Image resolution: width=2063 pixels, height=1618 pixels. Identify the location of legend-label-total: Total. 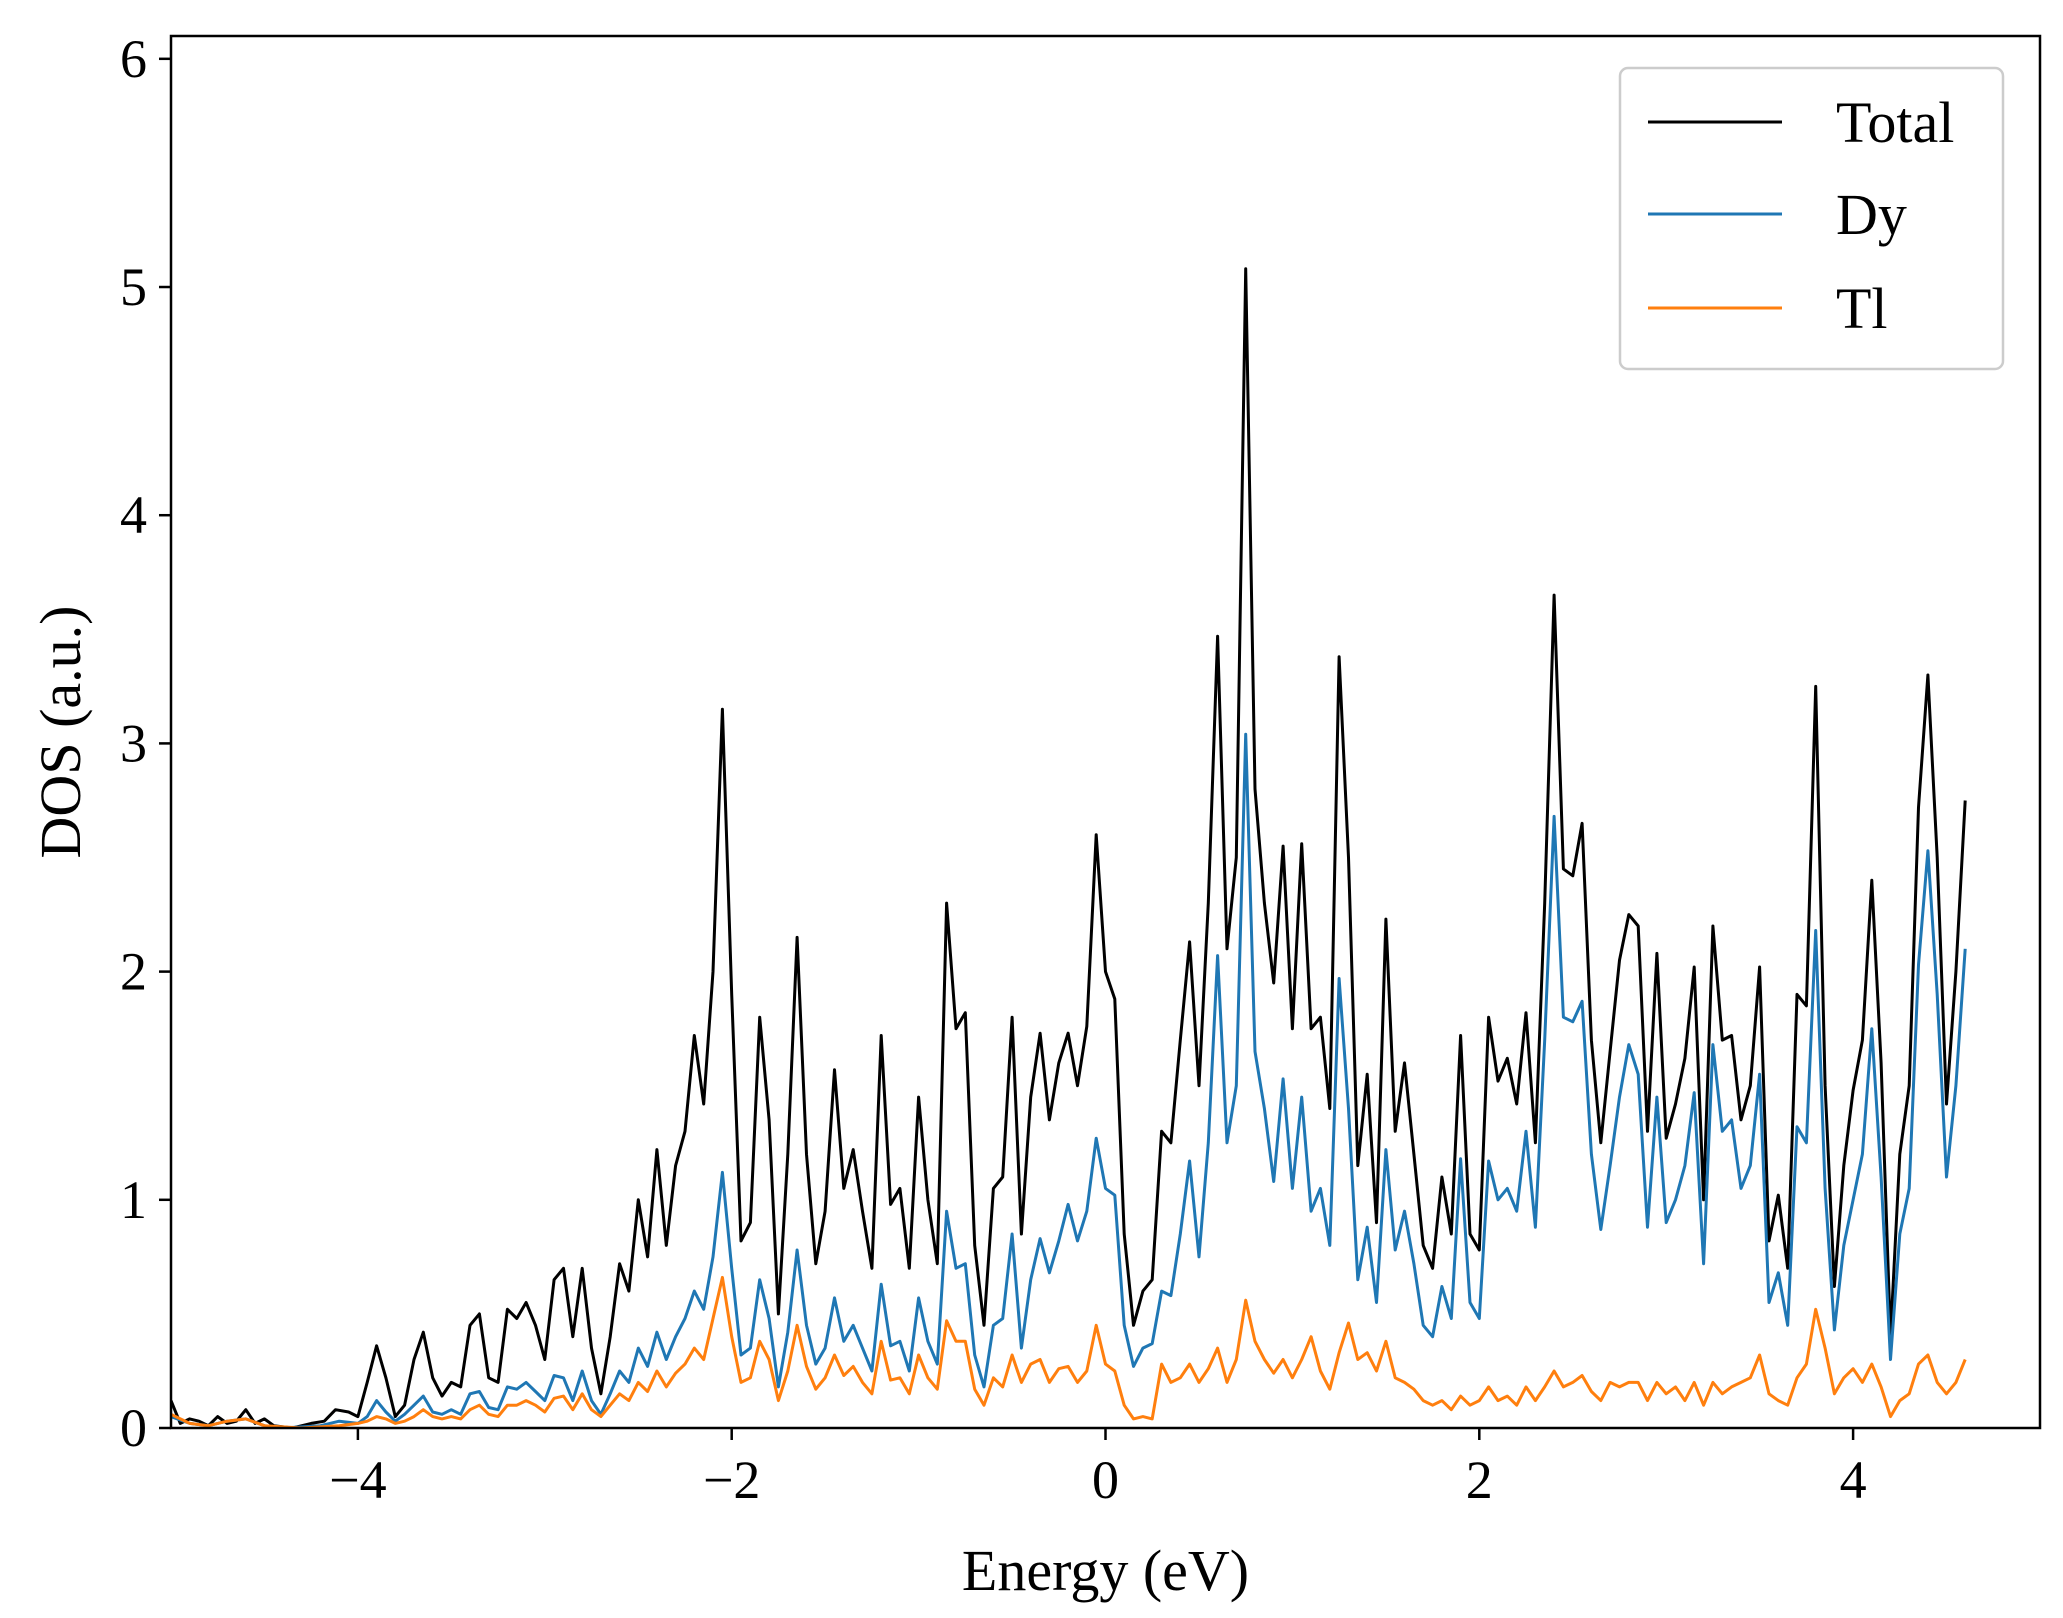
(1895, 122).